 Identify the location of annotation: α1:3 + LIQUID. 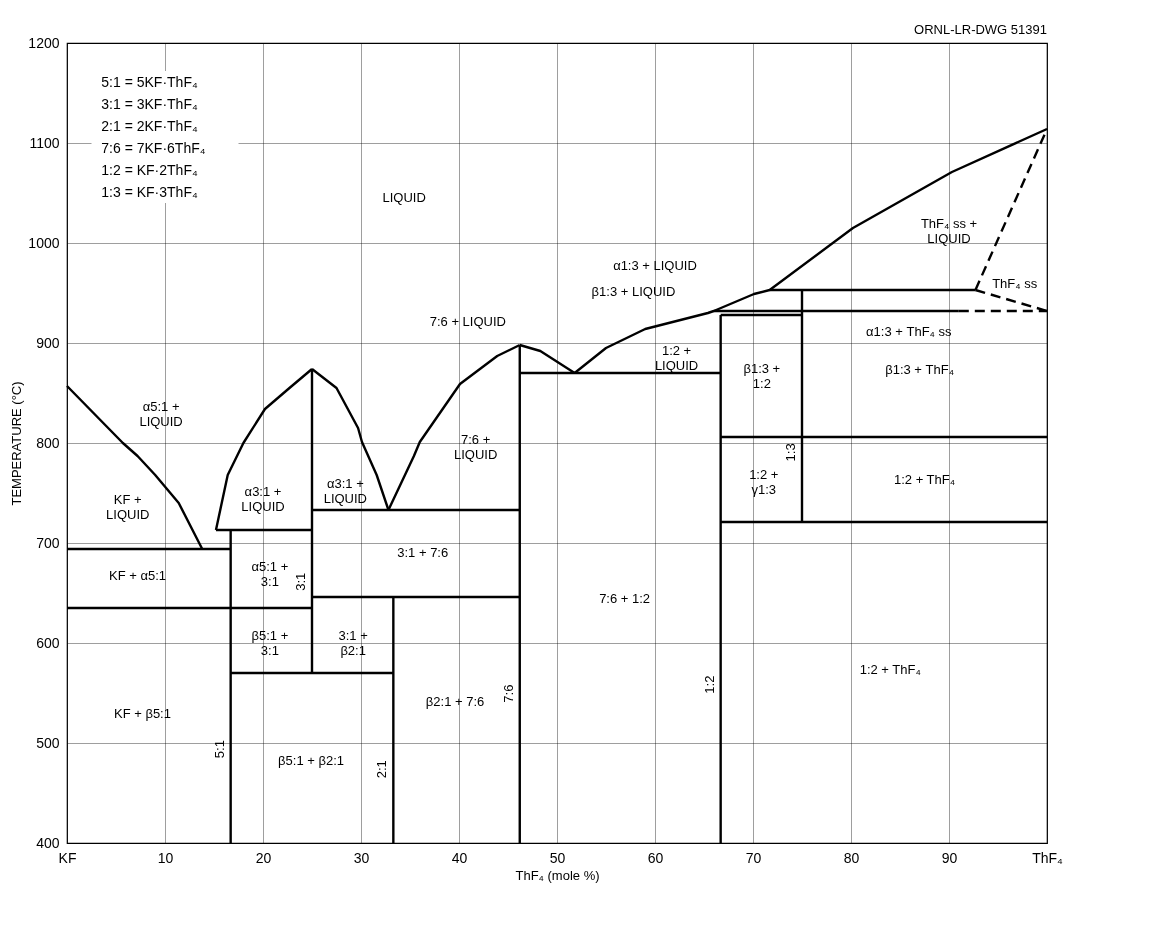
(655, 265).